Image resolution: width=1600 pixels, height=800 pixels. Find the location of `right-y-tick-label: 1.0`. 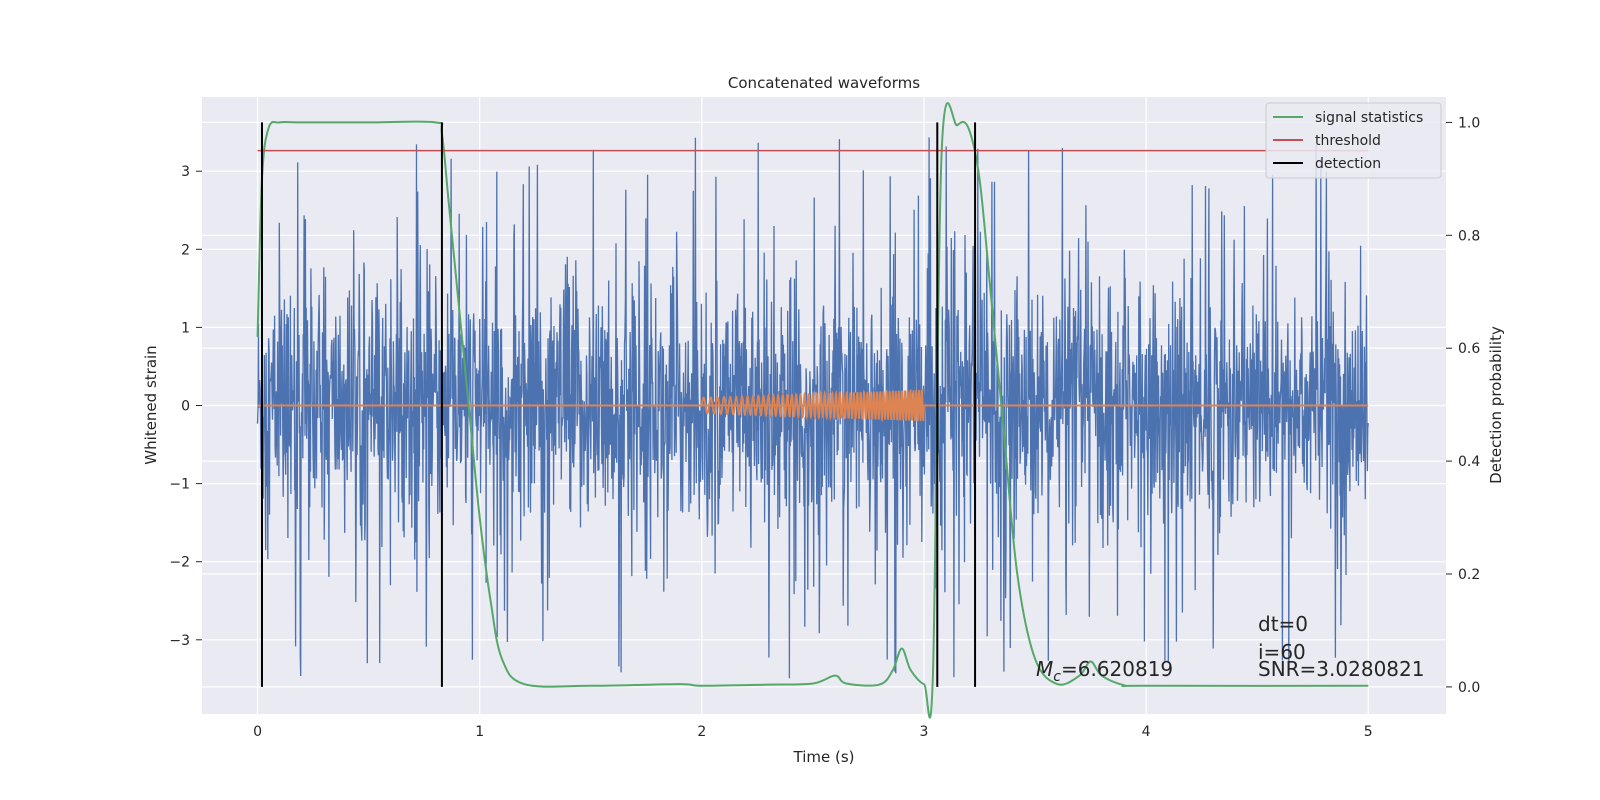

right-y-tick-label: 1.0 is located at coordinates (1469, 123).